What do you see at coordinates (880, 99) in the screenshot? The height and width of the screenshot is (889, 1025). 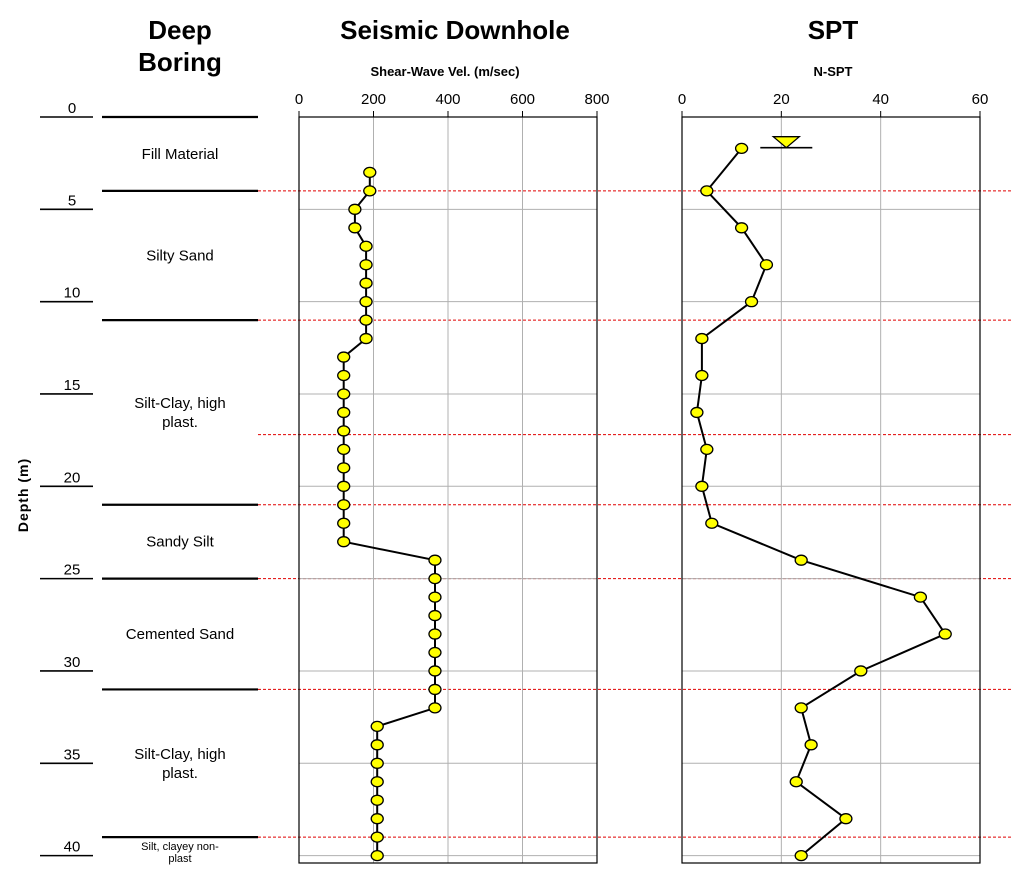 I see `x-tick-label: 40` at bounding box center [880, 99].